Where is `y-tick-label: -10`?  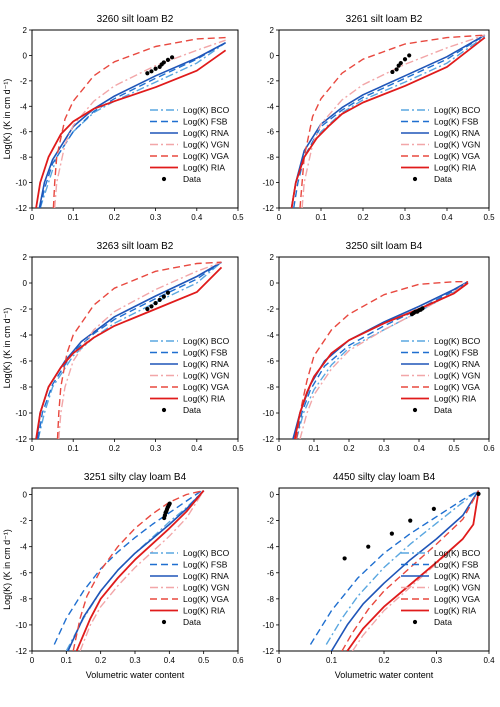
y-tick-label: -10 is located at coordinates (268, 625).